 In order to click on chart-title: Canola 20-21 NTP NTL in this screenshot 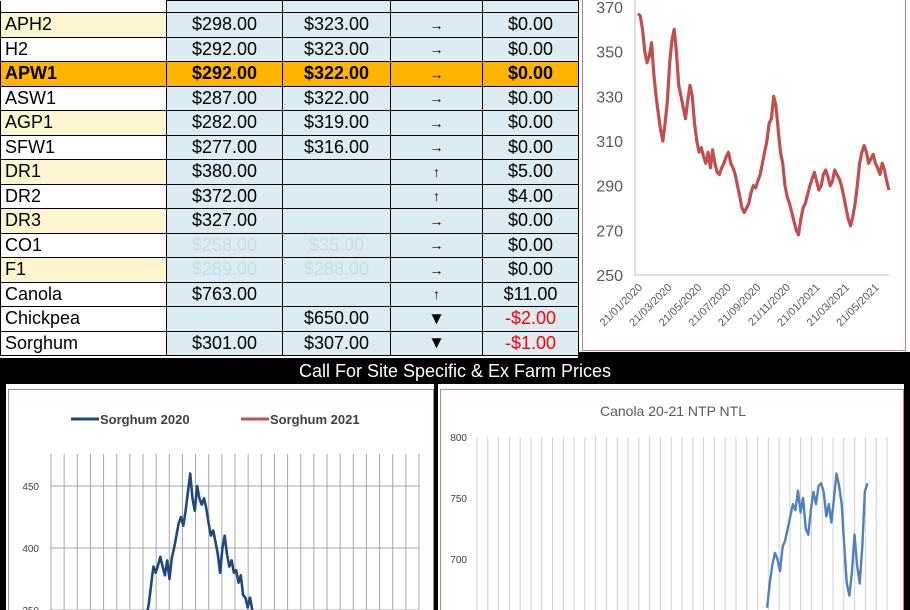, I will do `click(673, 411)`.